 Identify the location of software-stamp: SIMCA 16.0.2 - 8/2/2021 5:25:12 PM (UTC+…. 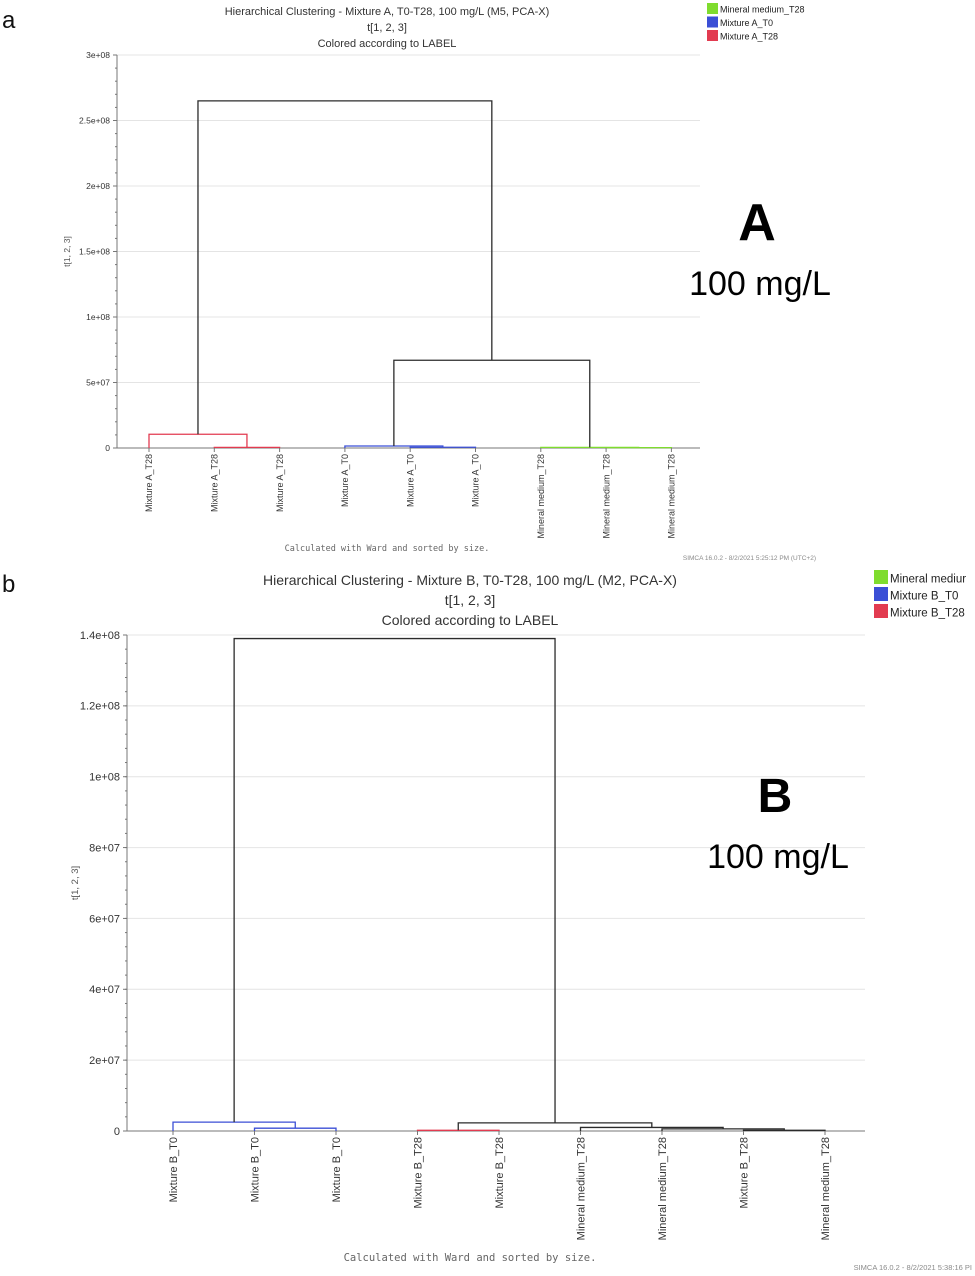
(749, 558).